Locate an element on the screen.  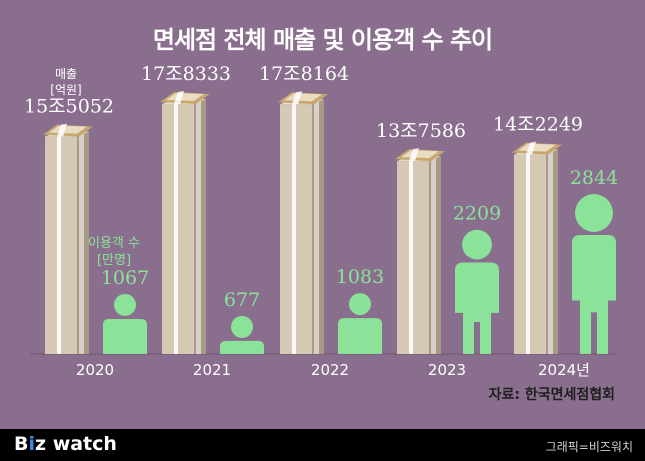
category-label-0: 2020 is located at coordinates (95, 370).